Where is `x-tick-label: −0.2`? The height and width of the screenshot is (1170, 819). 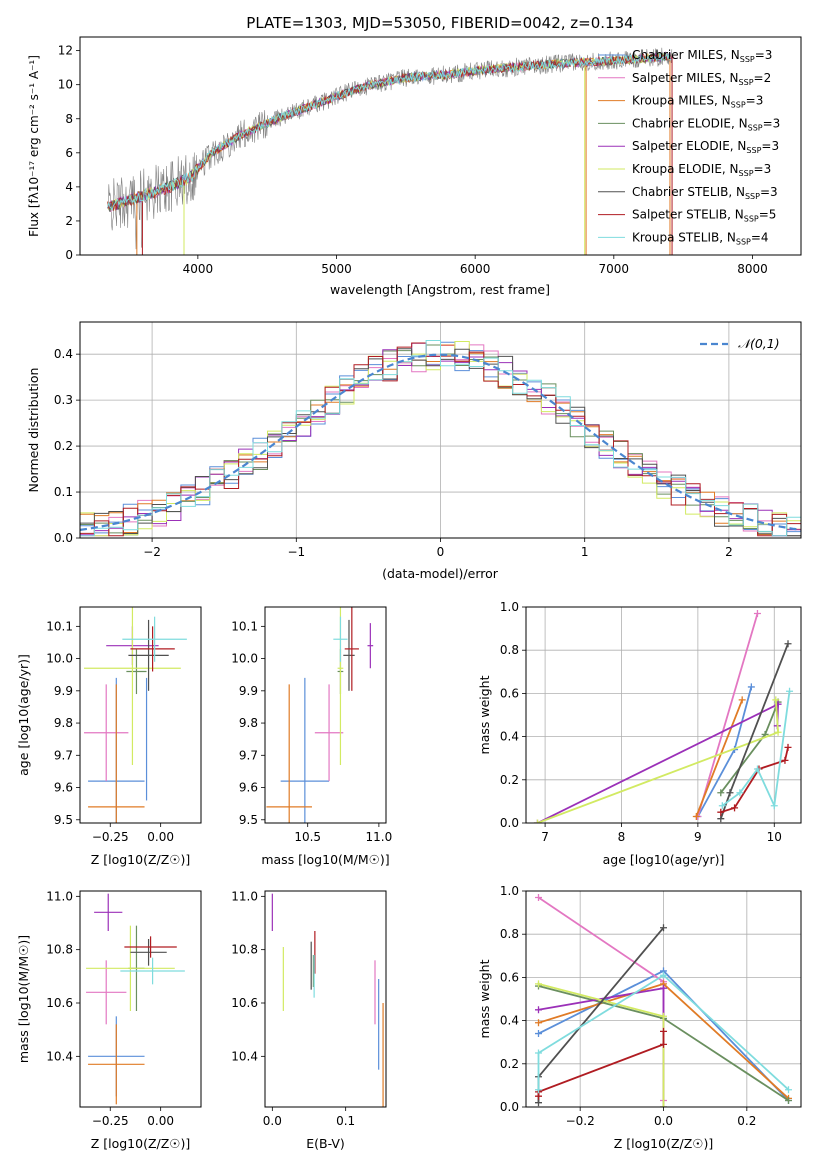
x-tick-label: −0.2 is located at coordinates (580, 1121).